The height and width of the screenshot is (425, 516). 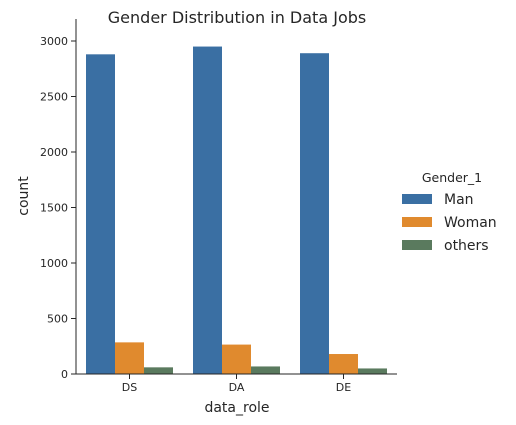 I want to click on y-tick-label: 2000, so click(x=54, y=152).